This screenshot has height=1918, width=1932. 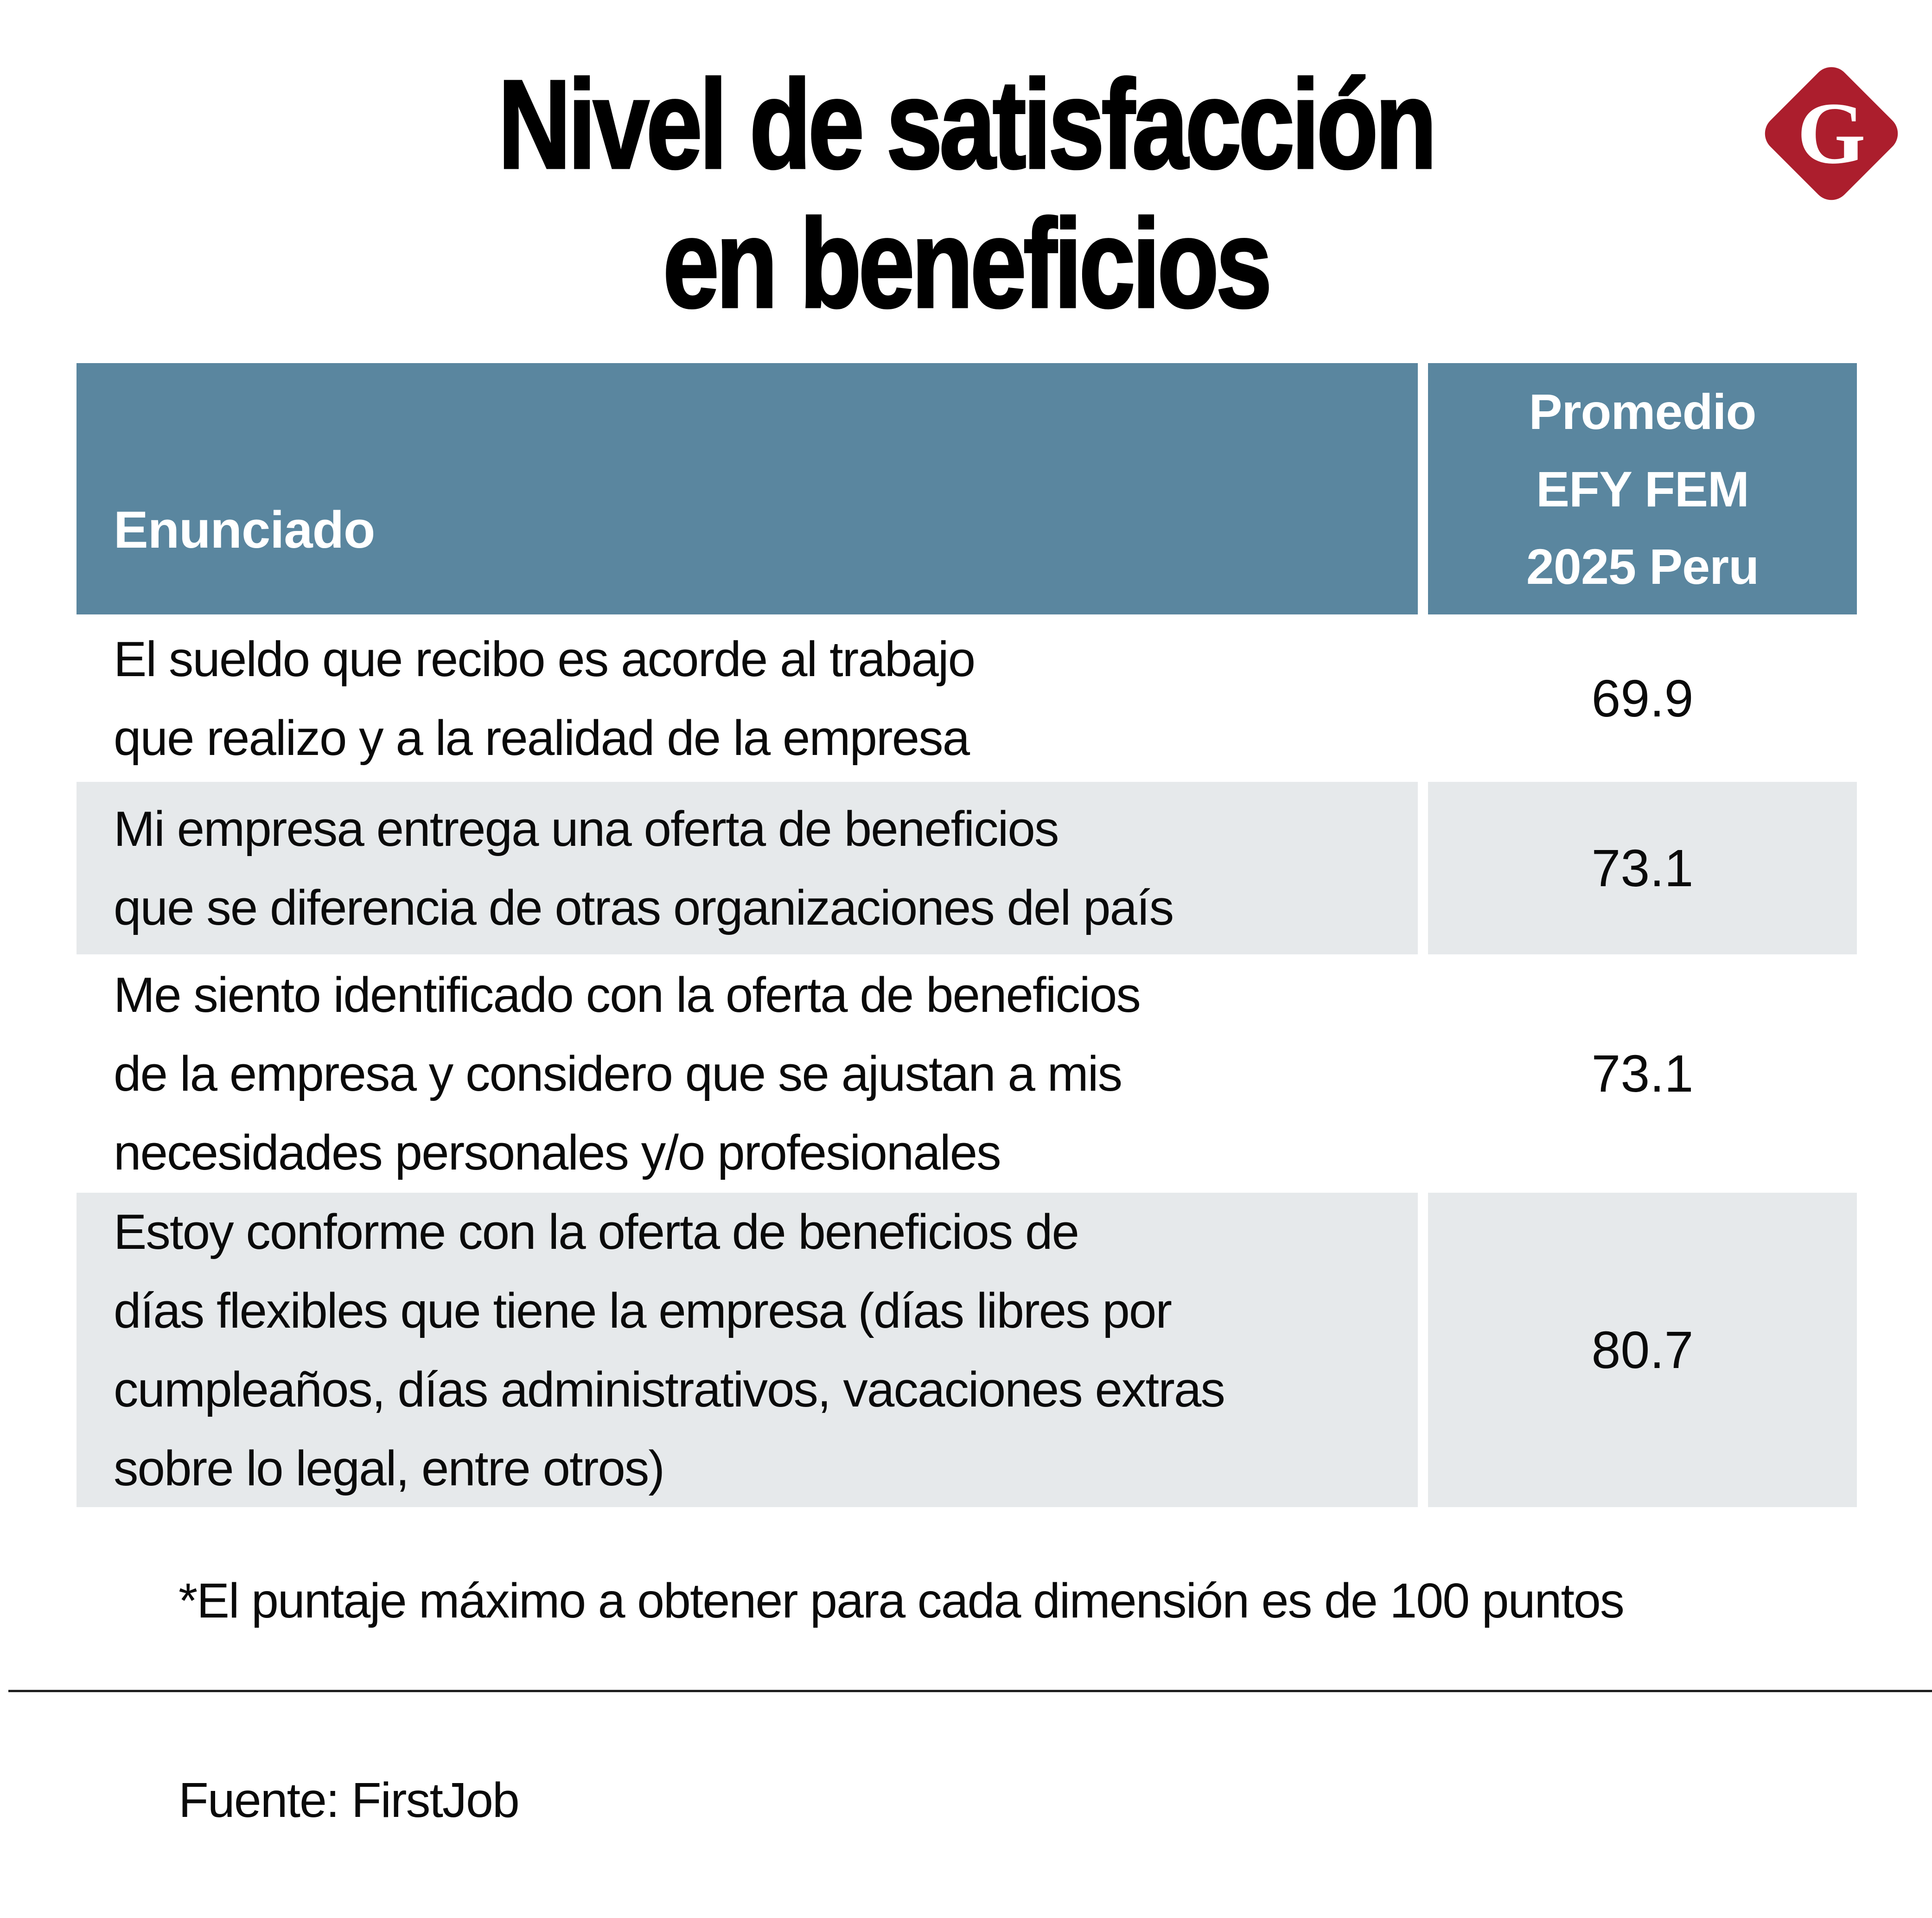 I want to click on header-cell-enunciado: Enunciado, so click(x=747, y=488).